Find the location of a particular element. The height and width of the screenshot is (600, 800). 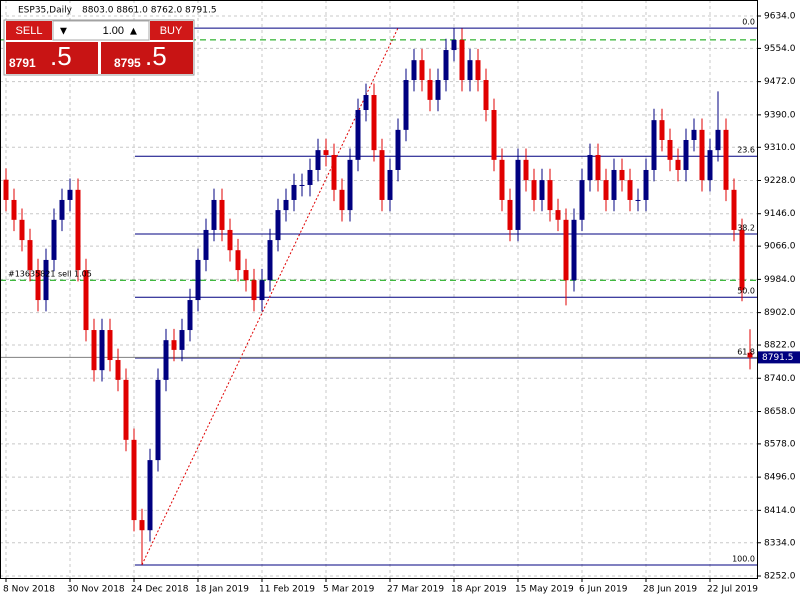

fib-label: 100.0 is located at coordinates (743, 559).